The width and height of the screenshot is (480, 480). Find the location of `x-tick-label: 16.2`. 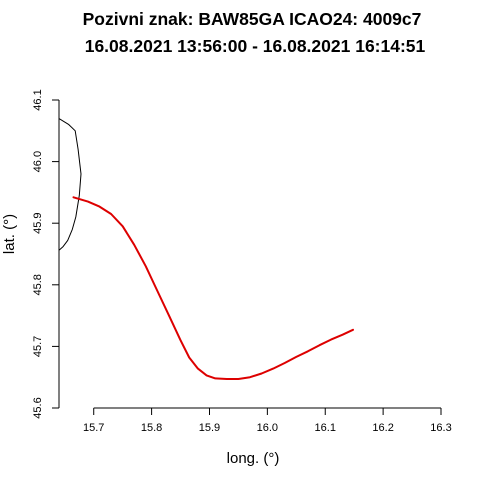

x-tick-label: 16.2 is located at coordinates (382, 428).